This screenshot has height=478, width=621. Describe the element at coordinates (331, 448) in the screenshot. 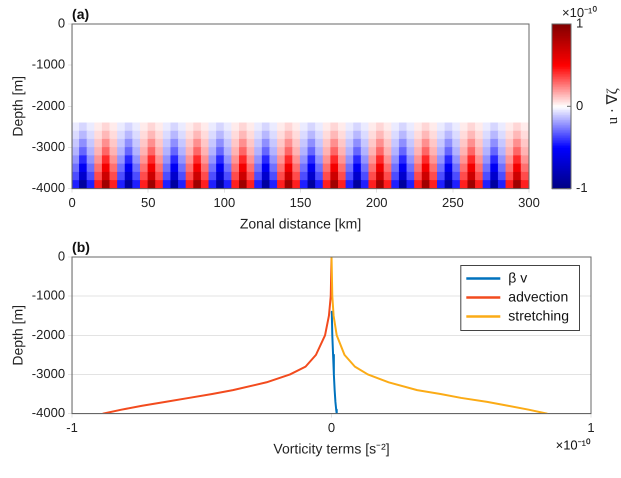

I see `x-axis-title: Vorticity terms [s⁻²]` at that location.